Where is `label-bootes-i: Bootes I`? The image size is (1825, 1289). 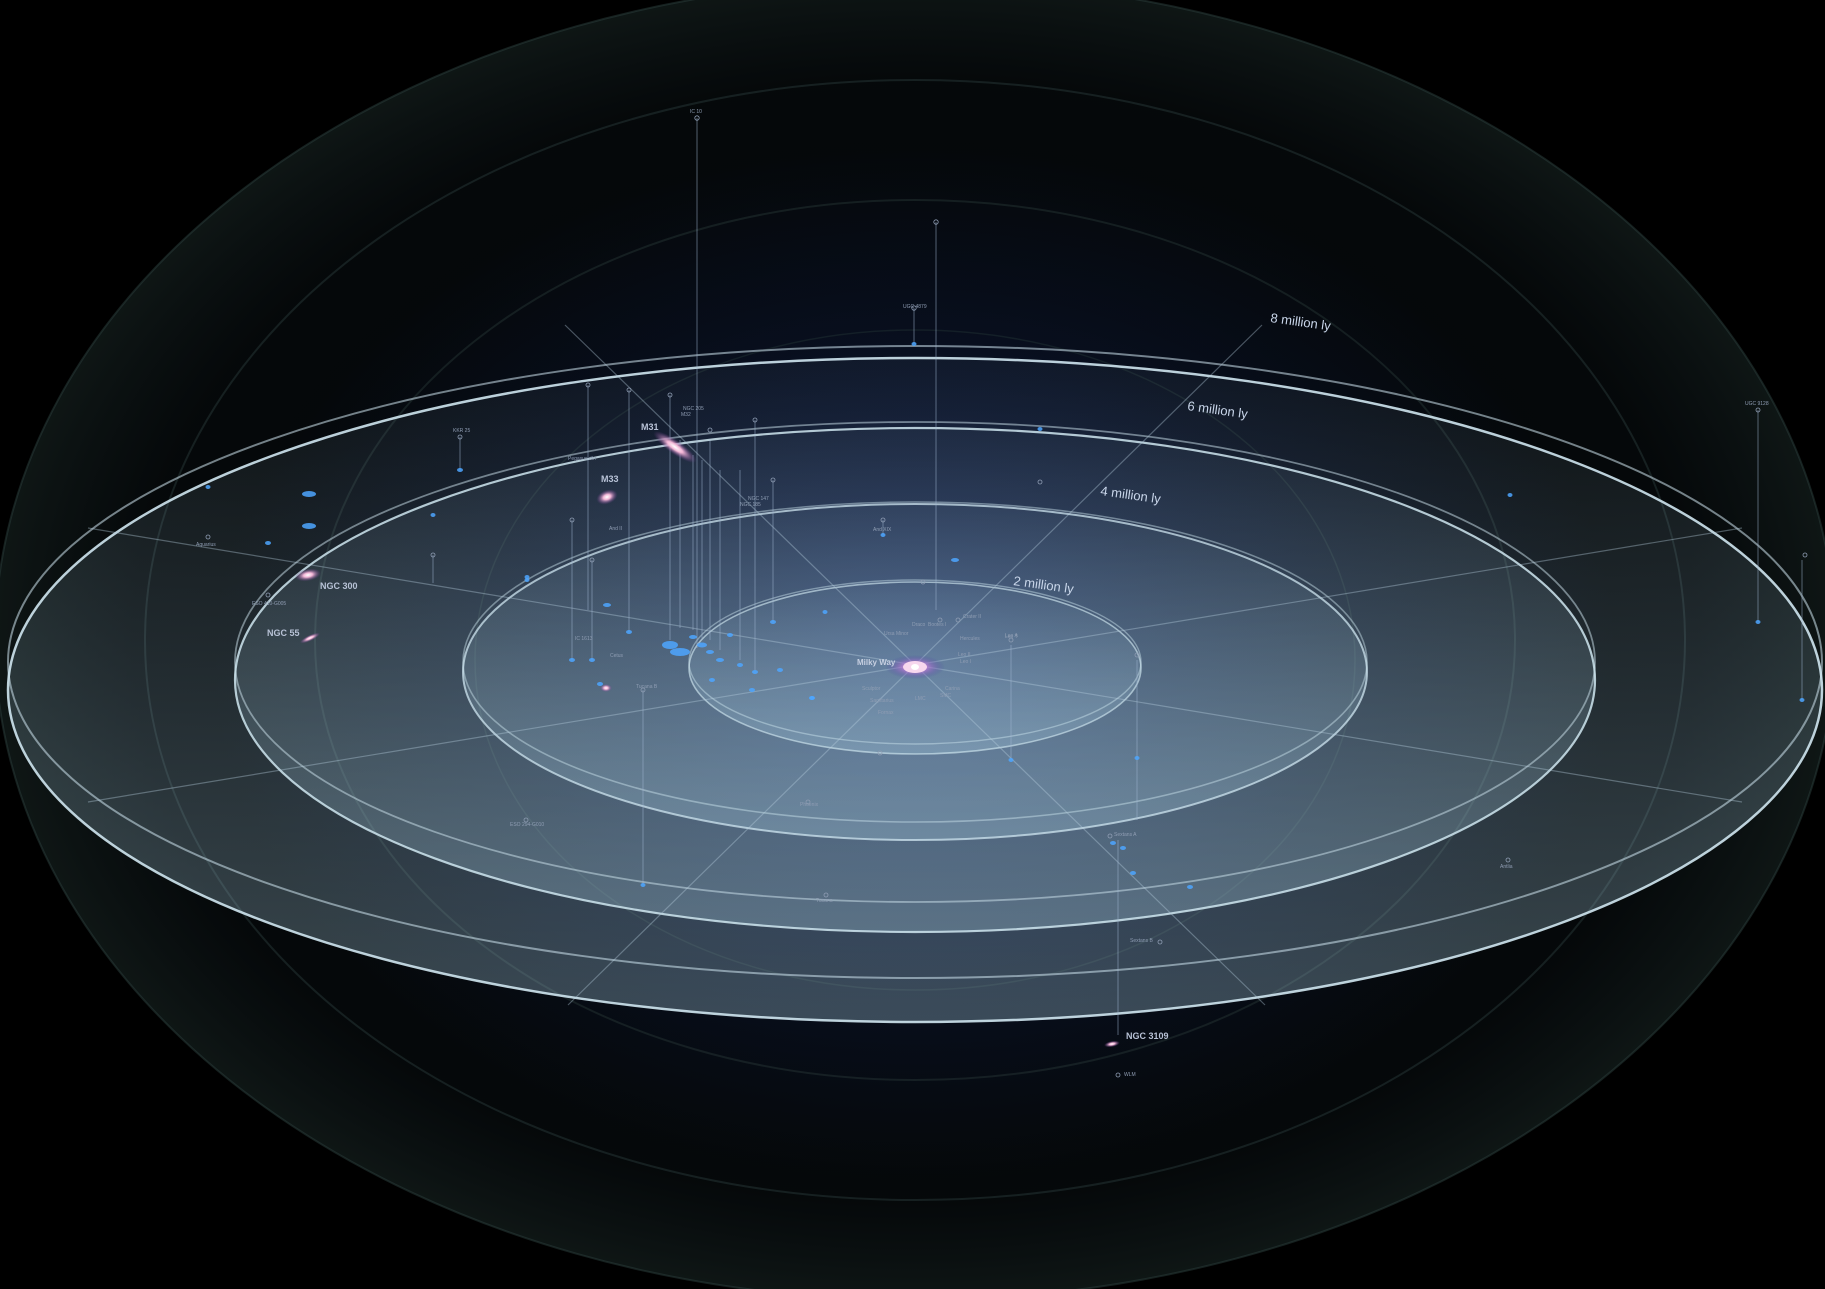
label-bootes-i: Bootes I is located at coordinates (937, 625).